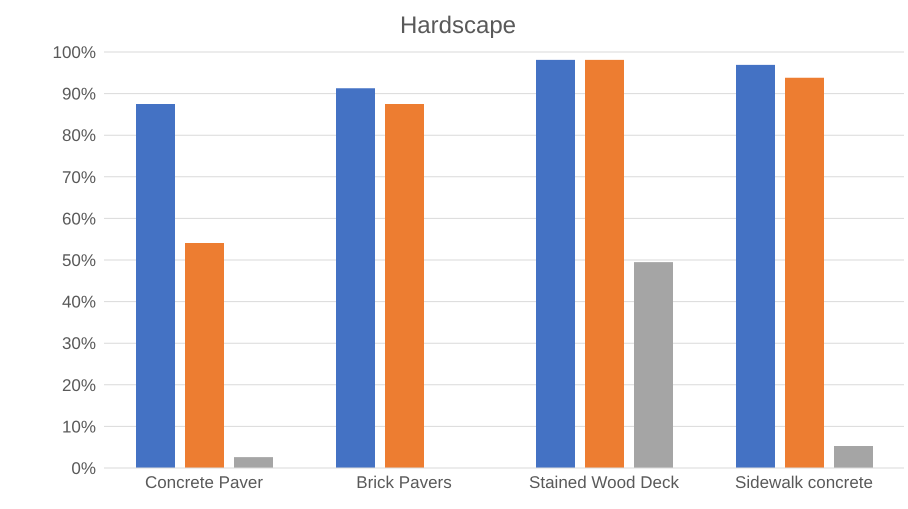 The height and width of the screenshot is (509, 908). I want to click on x-tick-label: Concrete Paver, so click(204, 482).